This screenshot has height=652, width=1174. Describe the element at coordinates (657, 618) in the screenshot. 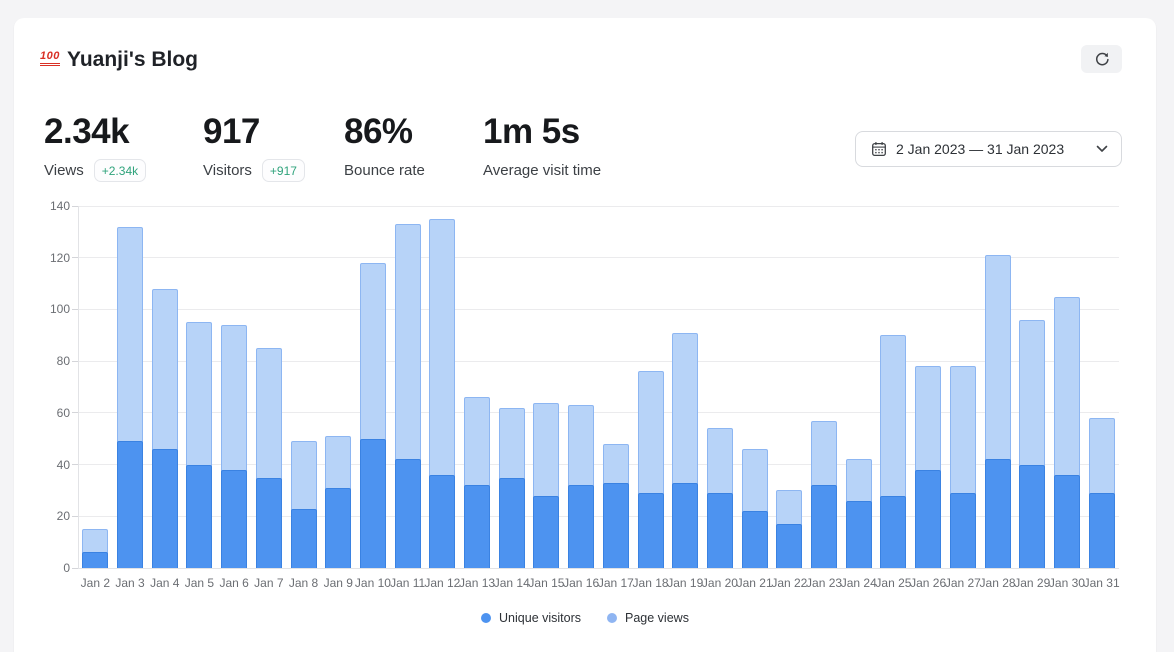

I see `legend-label: Page views` at that location.